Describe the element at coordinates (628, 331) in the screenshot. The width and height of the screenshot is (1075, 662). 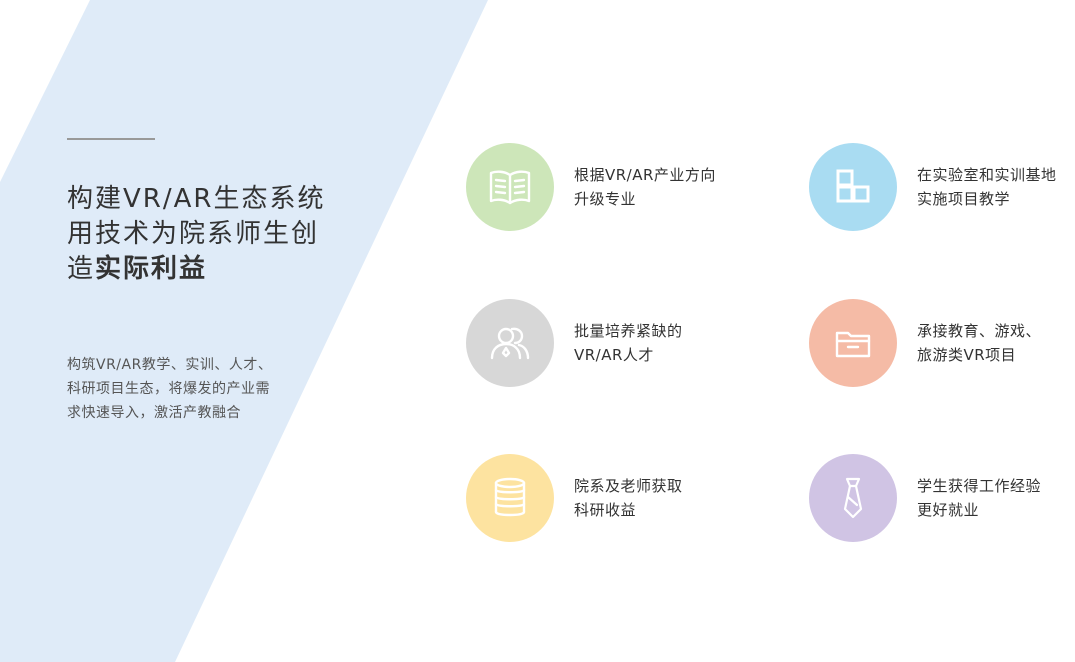
I see `feature-line-1: 批量培养紧缺的` at that location.